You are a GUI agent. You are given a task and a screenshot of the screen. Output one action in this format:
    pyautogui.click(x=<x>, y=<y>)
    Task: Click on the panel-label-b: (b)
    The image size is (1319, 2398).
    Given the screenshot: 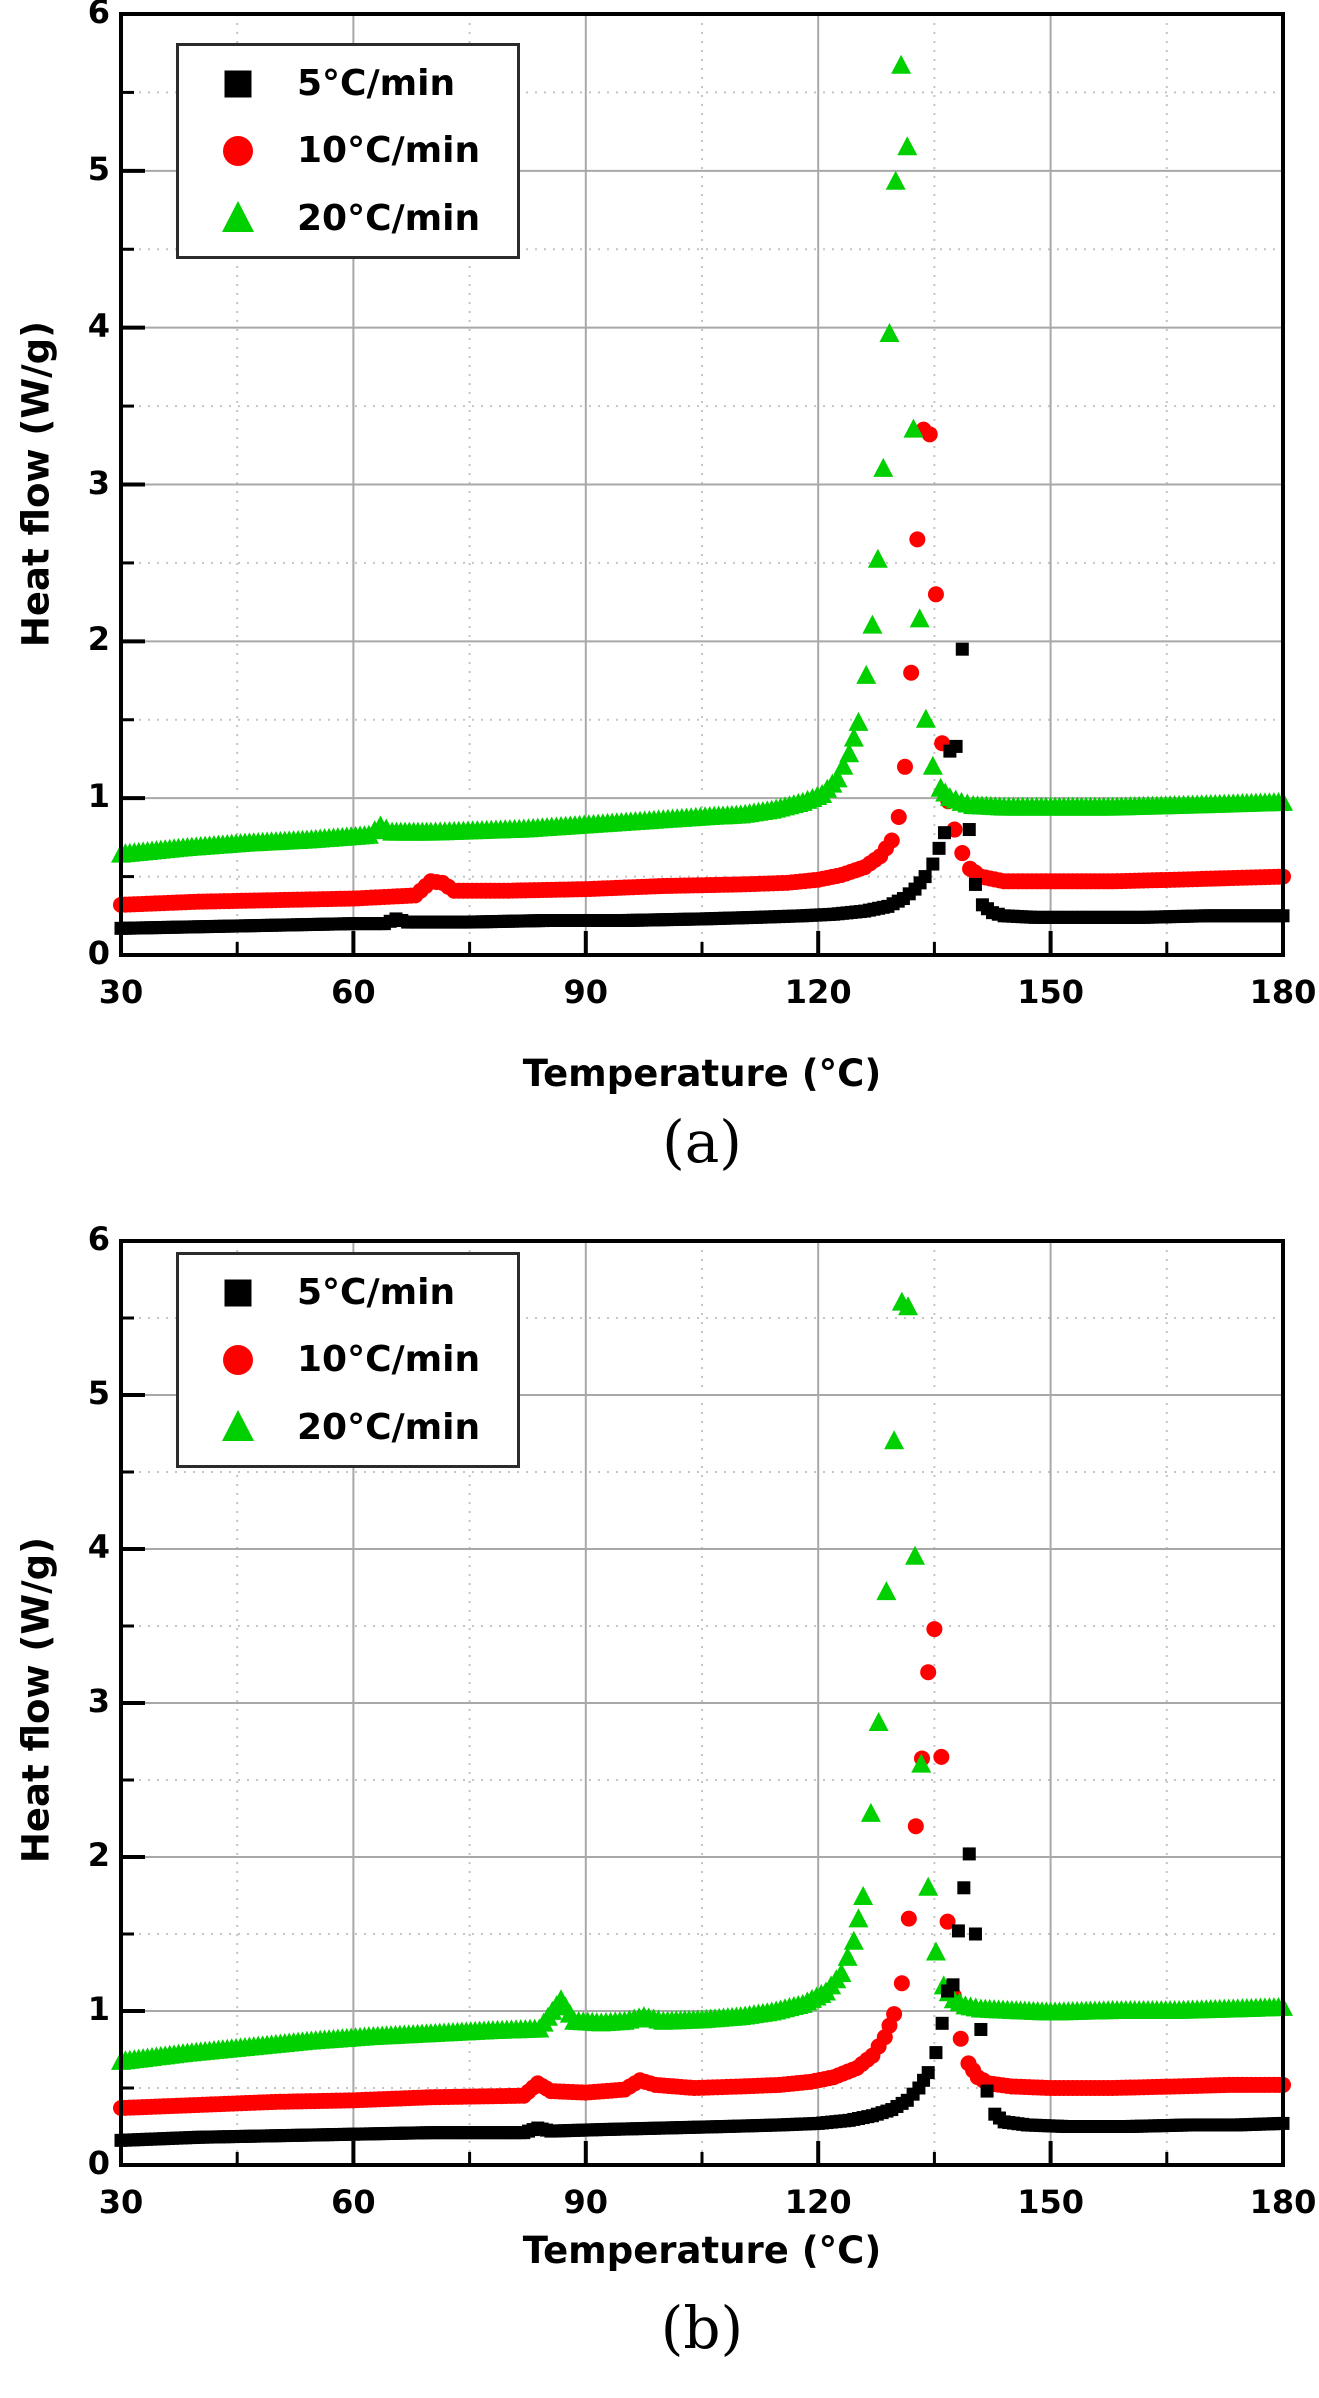 What is the action you would take?
    pyautogui.click(x=702, y=2328)
    